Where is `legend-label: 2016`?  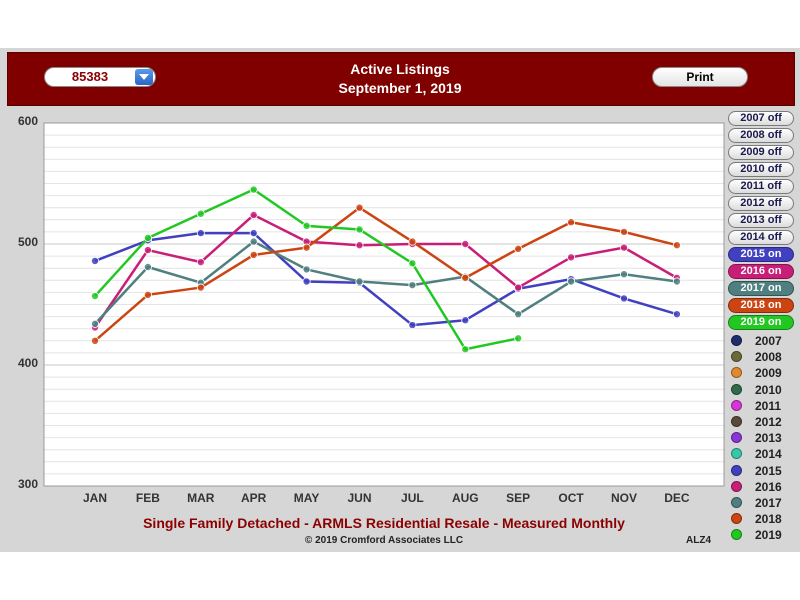
legend-label: 2016 is located at coordinates (768, 486).